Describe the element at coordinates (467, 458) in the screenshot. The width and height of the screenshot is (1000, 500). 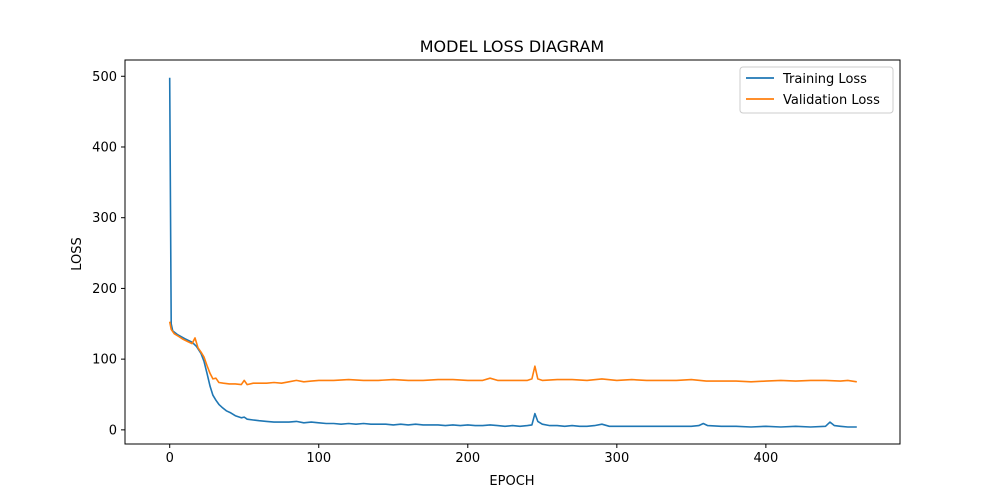
I see `x-tick-label: 200` at that location.